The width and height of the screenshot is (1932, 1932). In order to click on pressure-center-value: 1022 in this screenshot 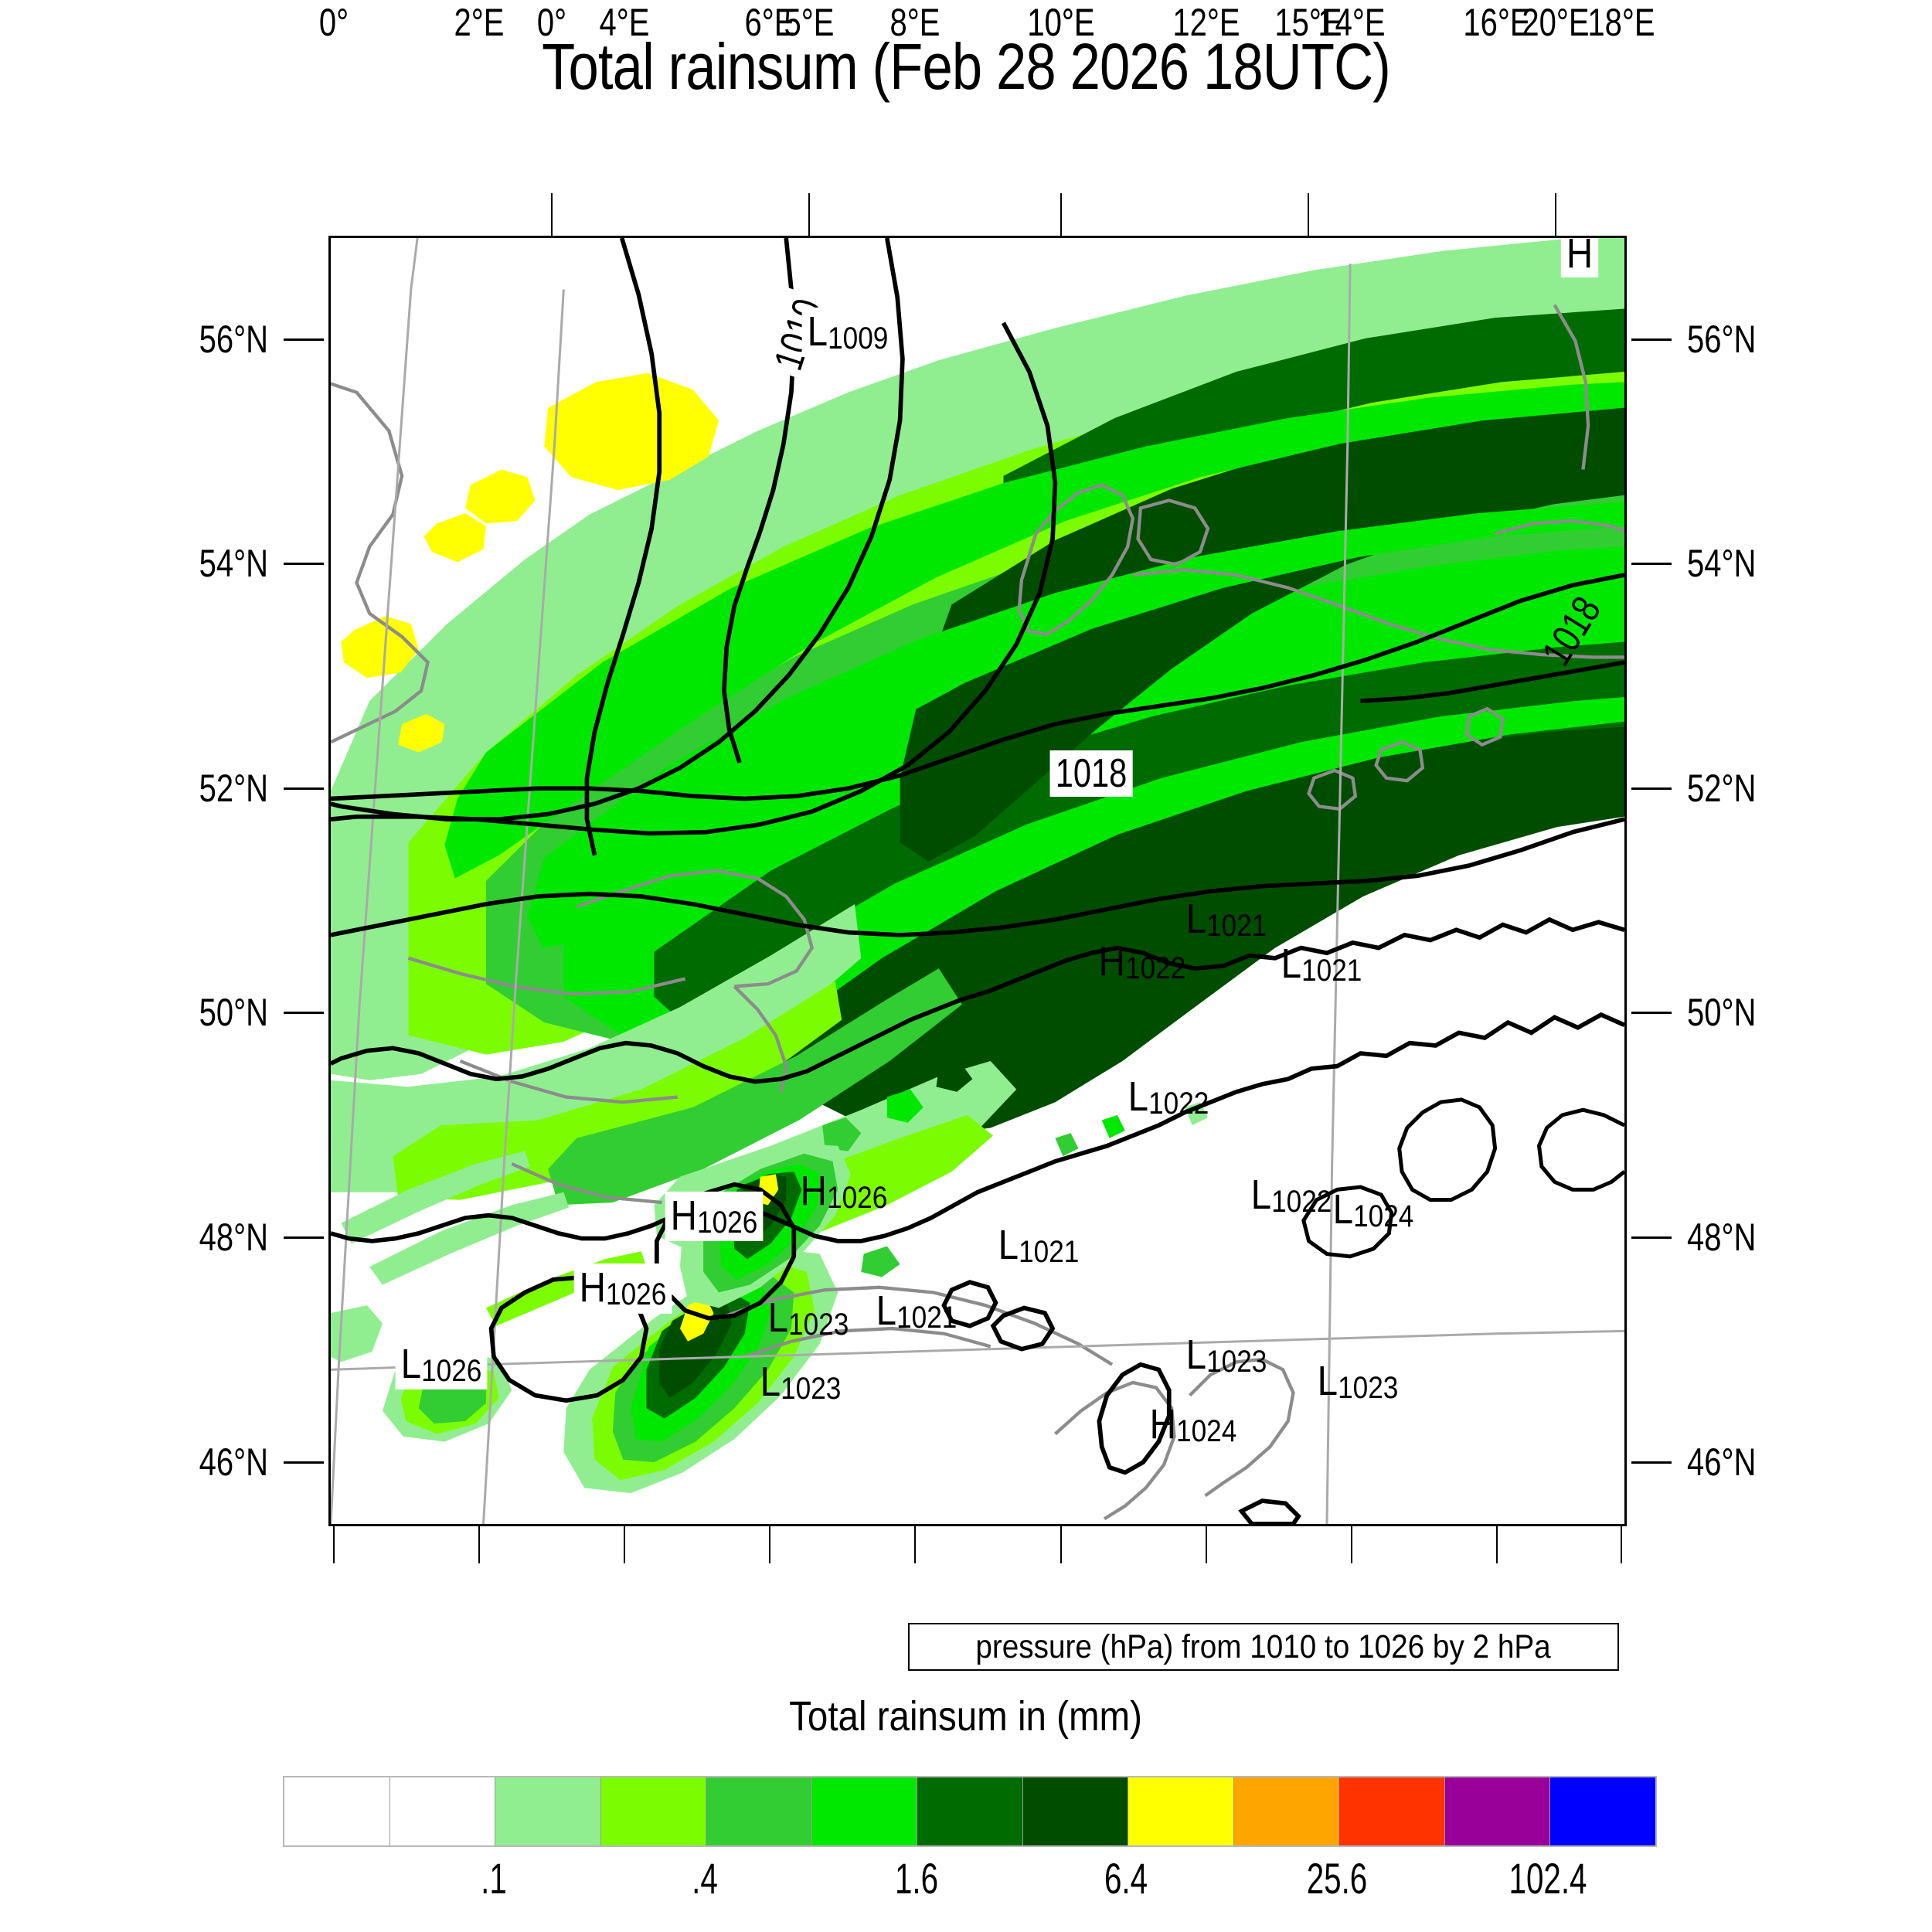, I will do `click(1301, 1202)`.